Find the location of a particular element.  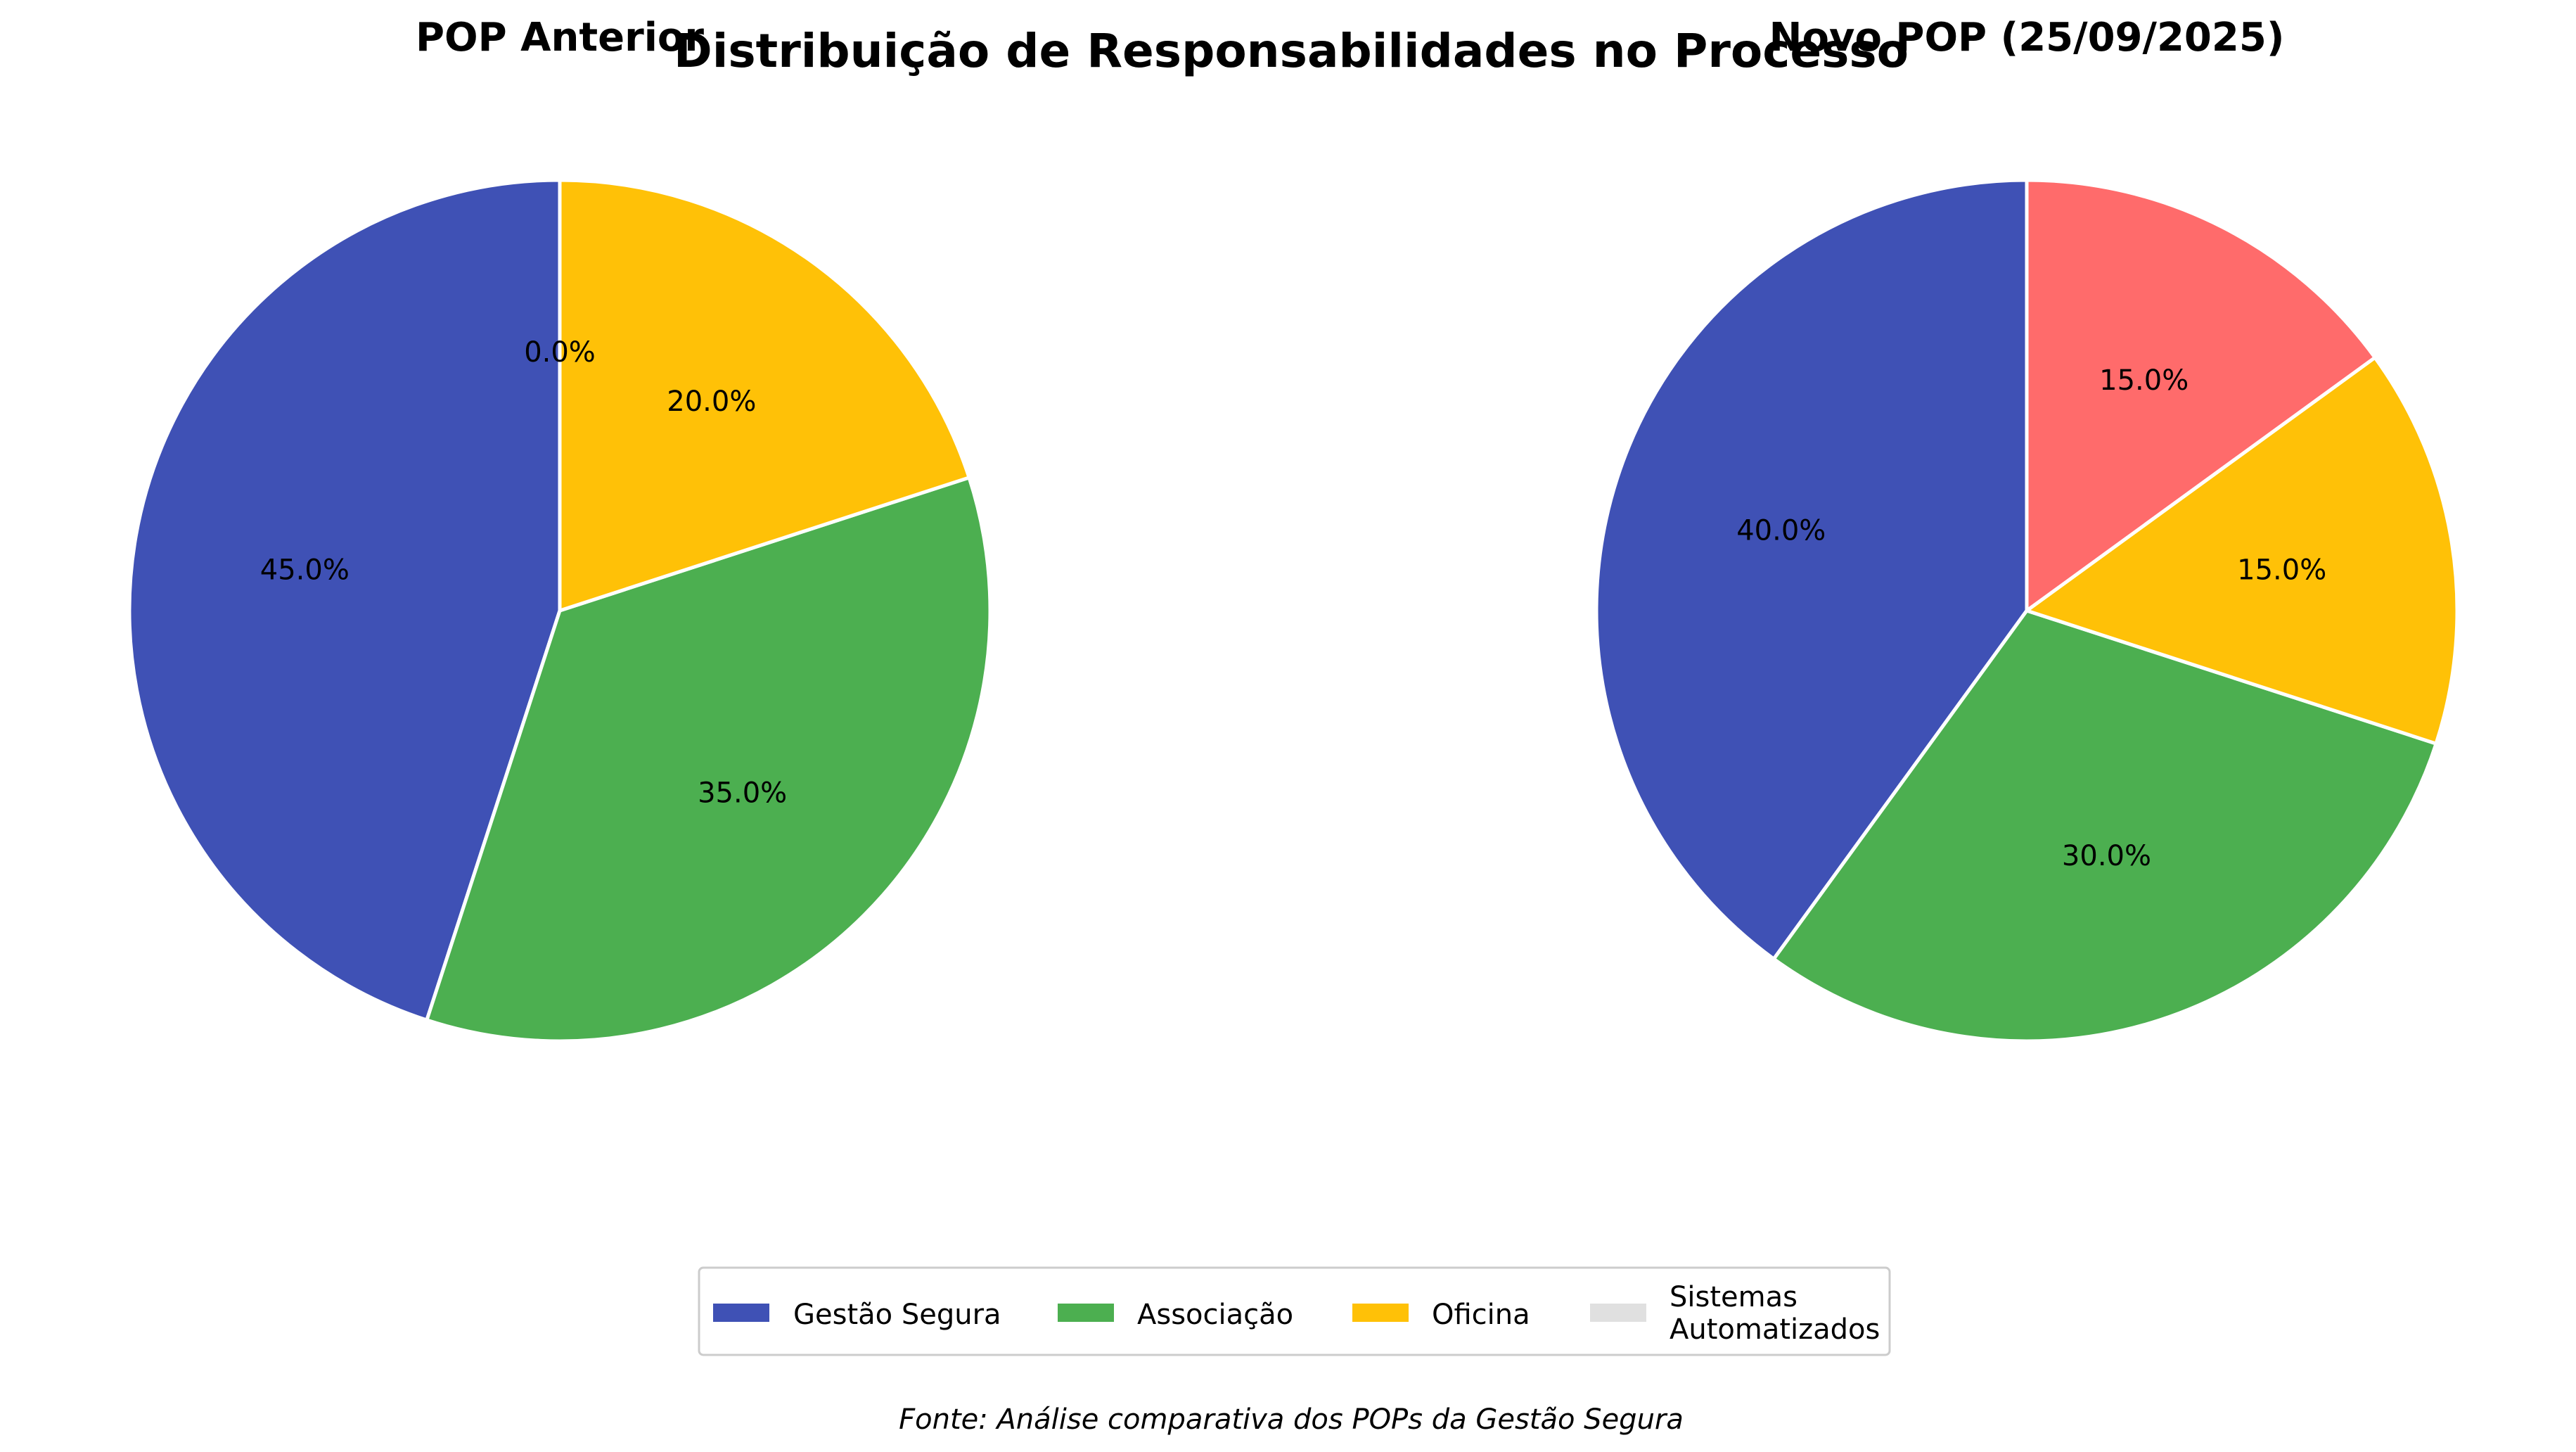

legend-label-gestao-segura: Gestão Segura is located at coordinates (897, 1315).